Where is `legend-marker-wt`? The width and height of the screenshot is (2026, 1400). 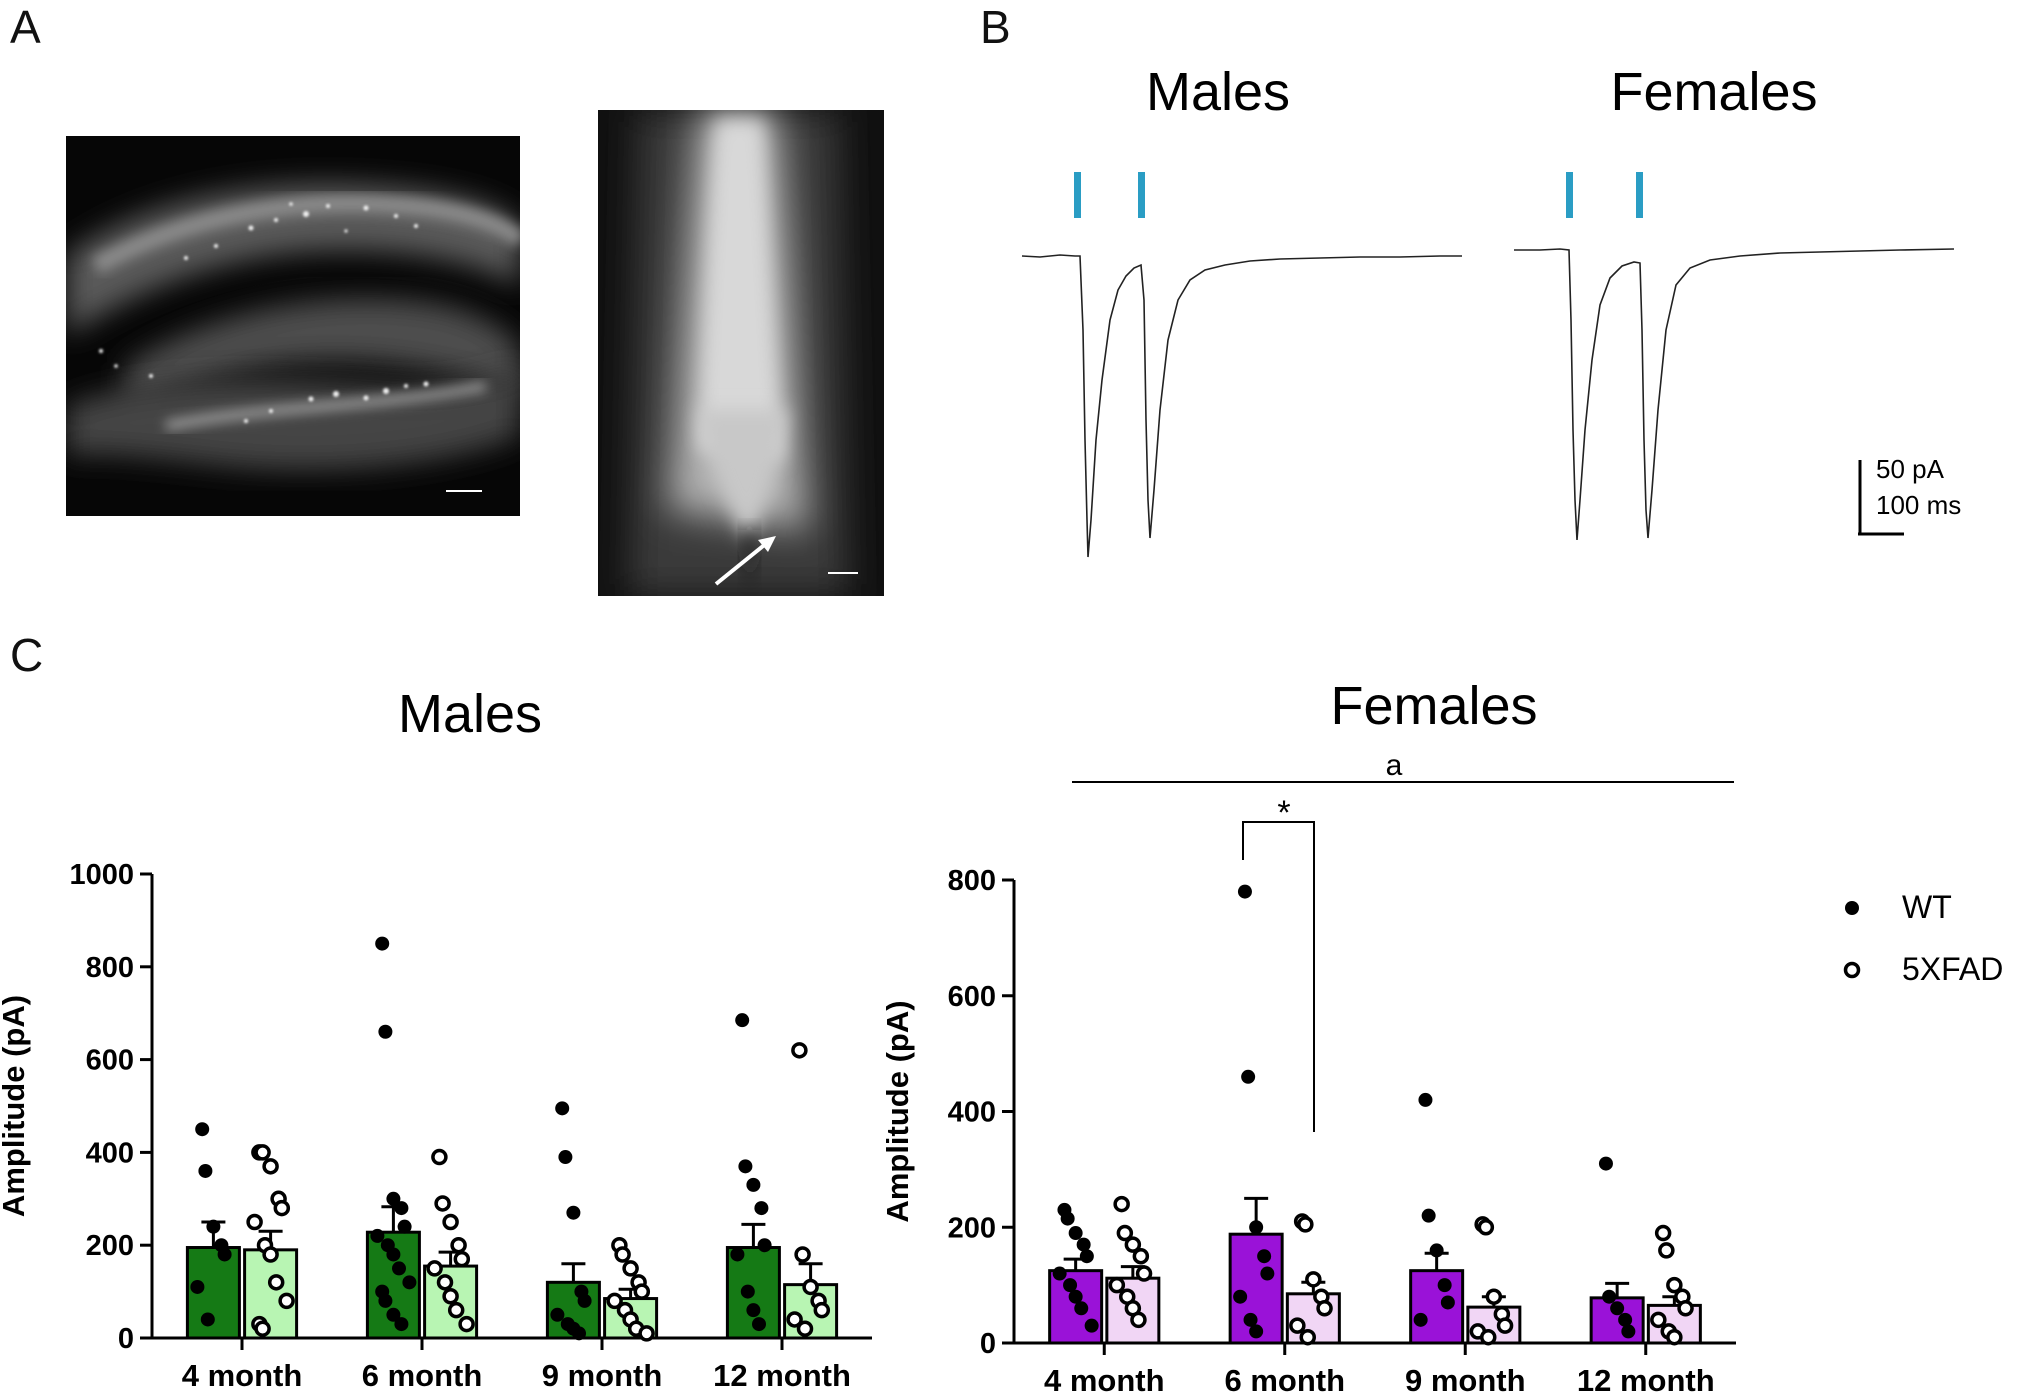 legend-marker-wt is located at coordinates (1852, 908).